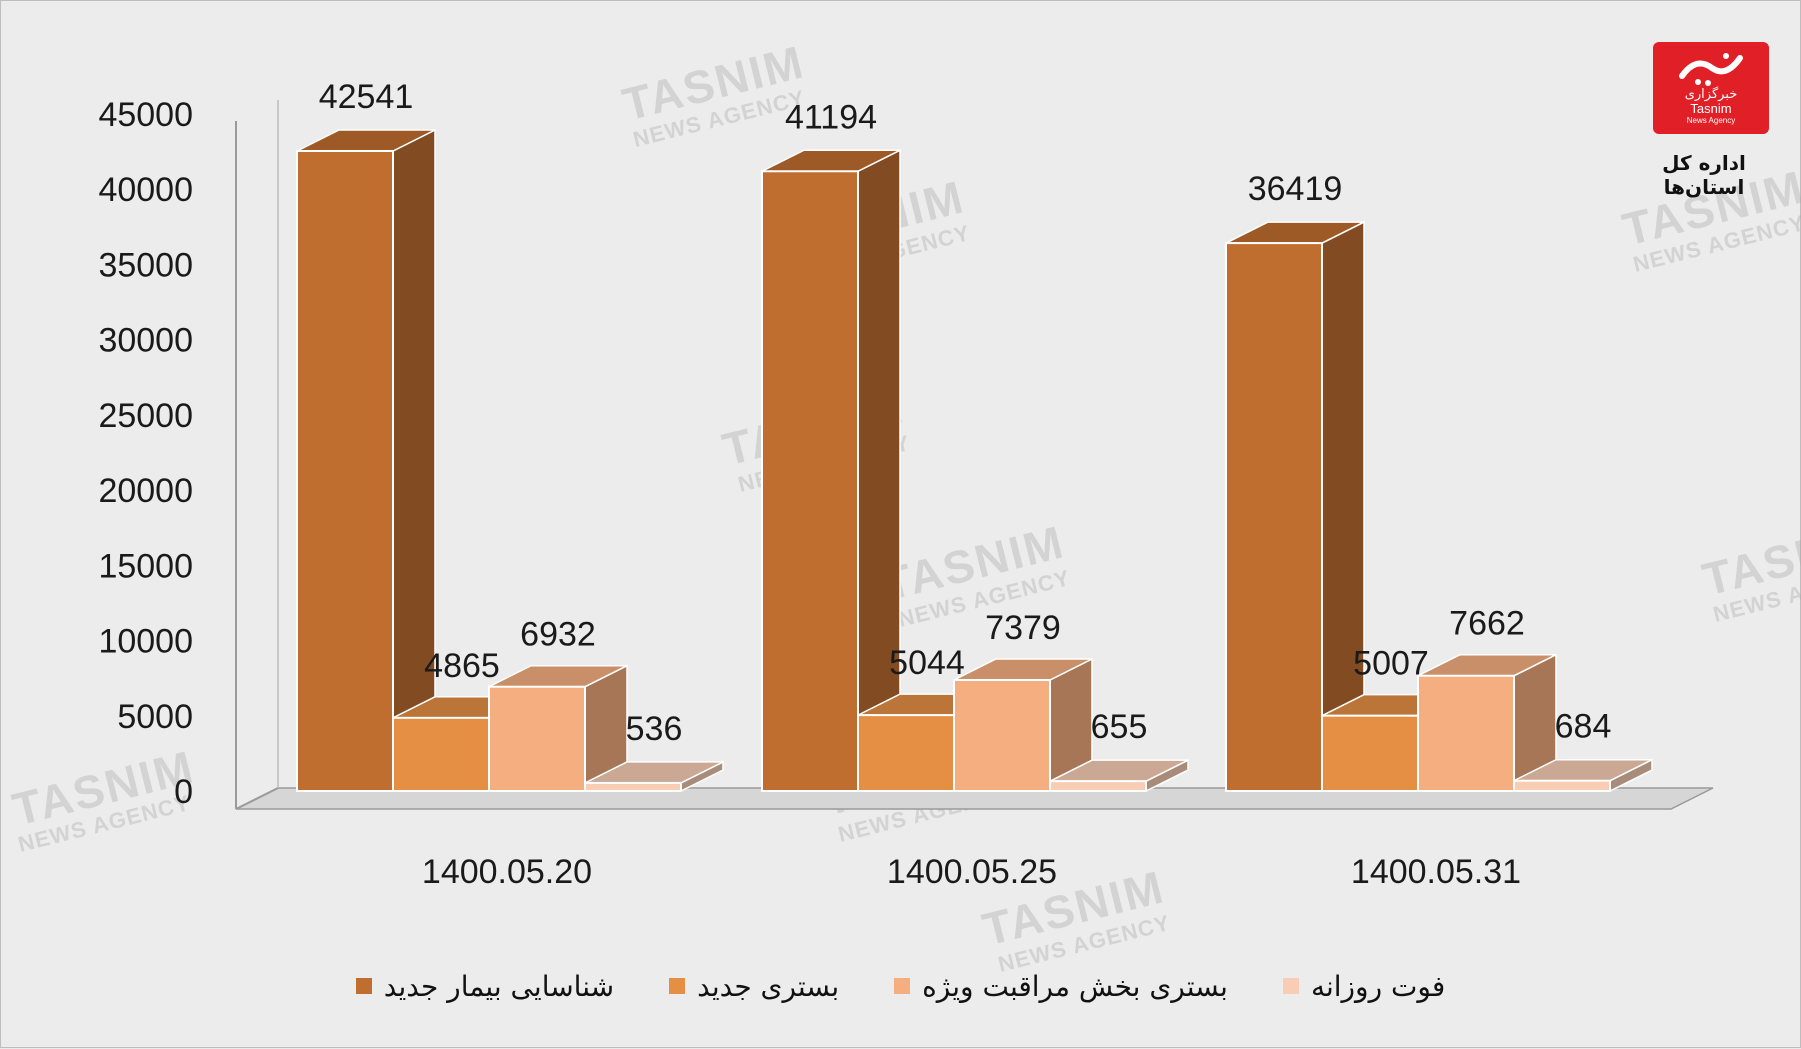 The height and width of the screenshot is (1049, 1801). Describe the element at coordinates (558, 635) in the screenshot. I see `data-label: 6932` at that location.